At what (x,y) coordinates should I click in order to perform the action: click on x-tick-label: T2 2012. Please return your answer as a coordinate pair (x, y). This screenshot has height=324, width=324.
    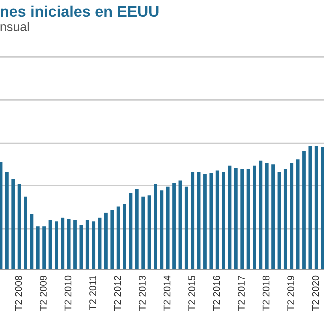
    Looking at the image, I should click on (118, 294).